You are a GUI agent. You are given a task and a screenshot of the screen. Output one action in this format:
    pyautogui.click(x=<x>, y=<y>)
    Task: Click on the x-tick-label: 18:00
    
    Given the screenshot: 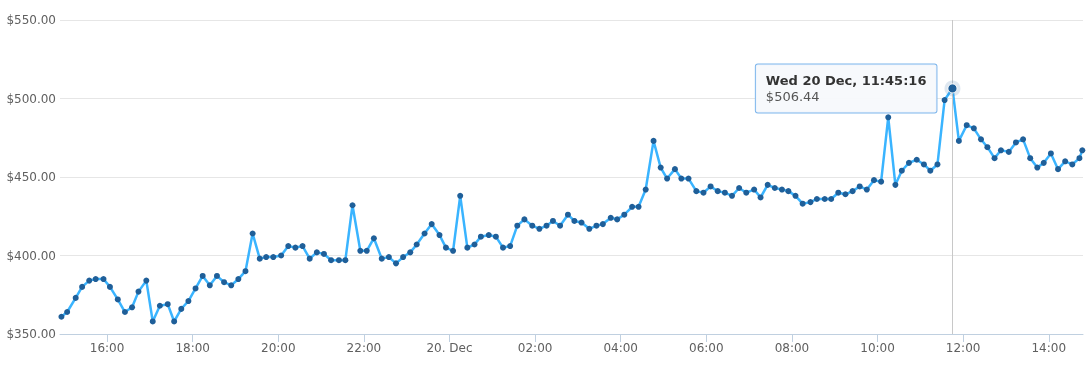 What is the action you would take?
    pyautogui.click(x=192, y=348)
    